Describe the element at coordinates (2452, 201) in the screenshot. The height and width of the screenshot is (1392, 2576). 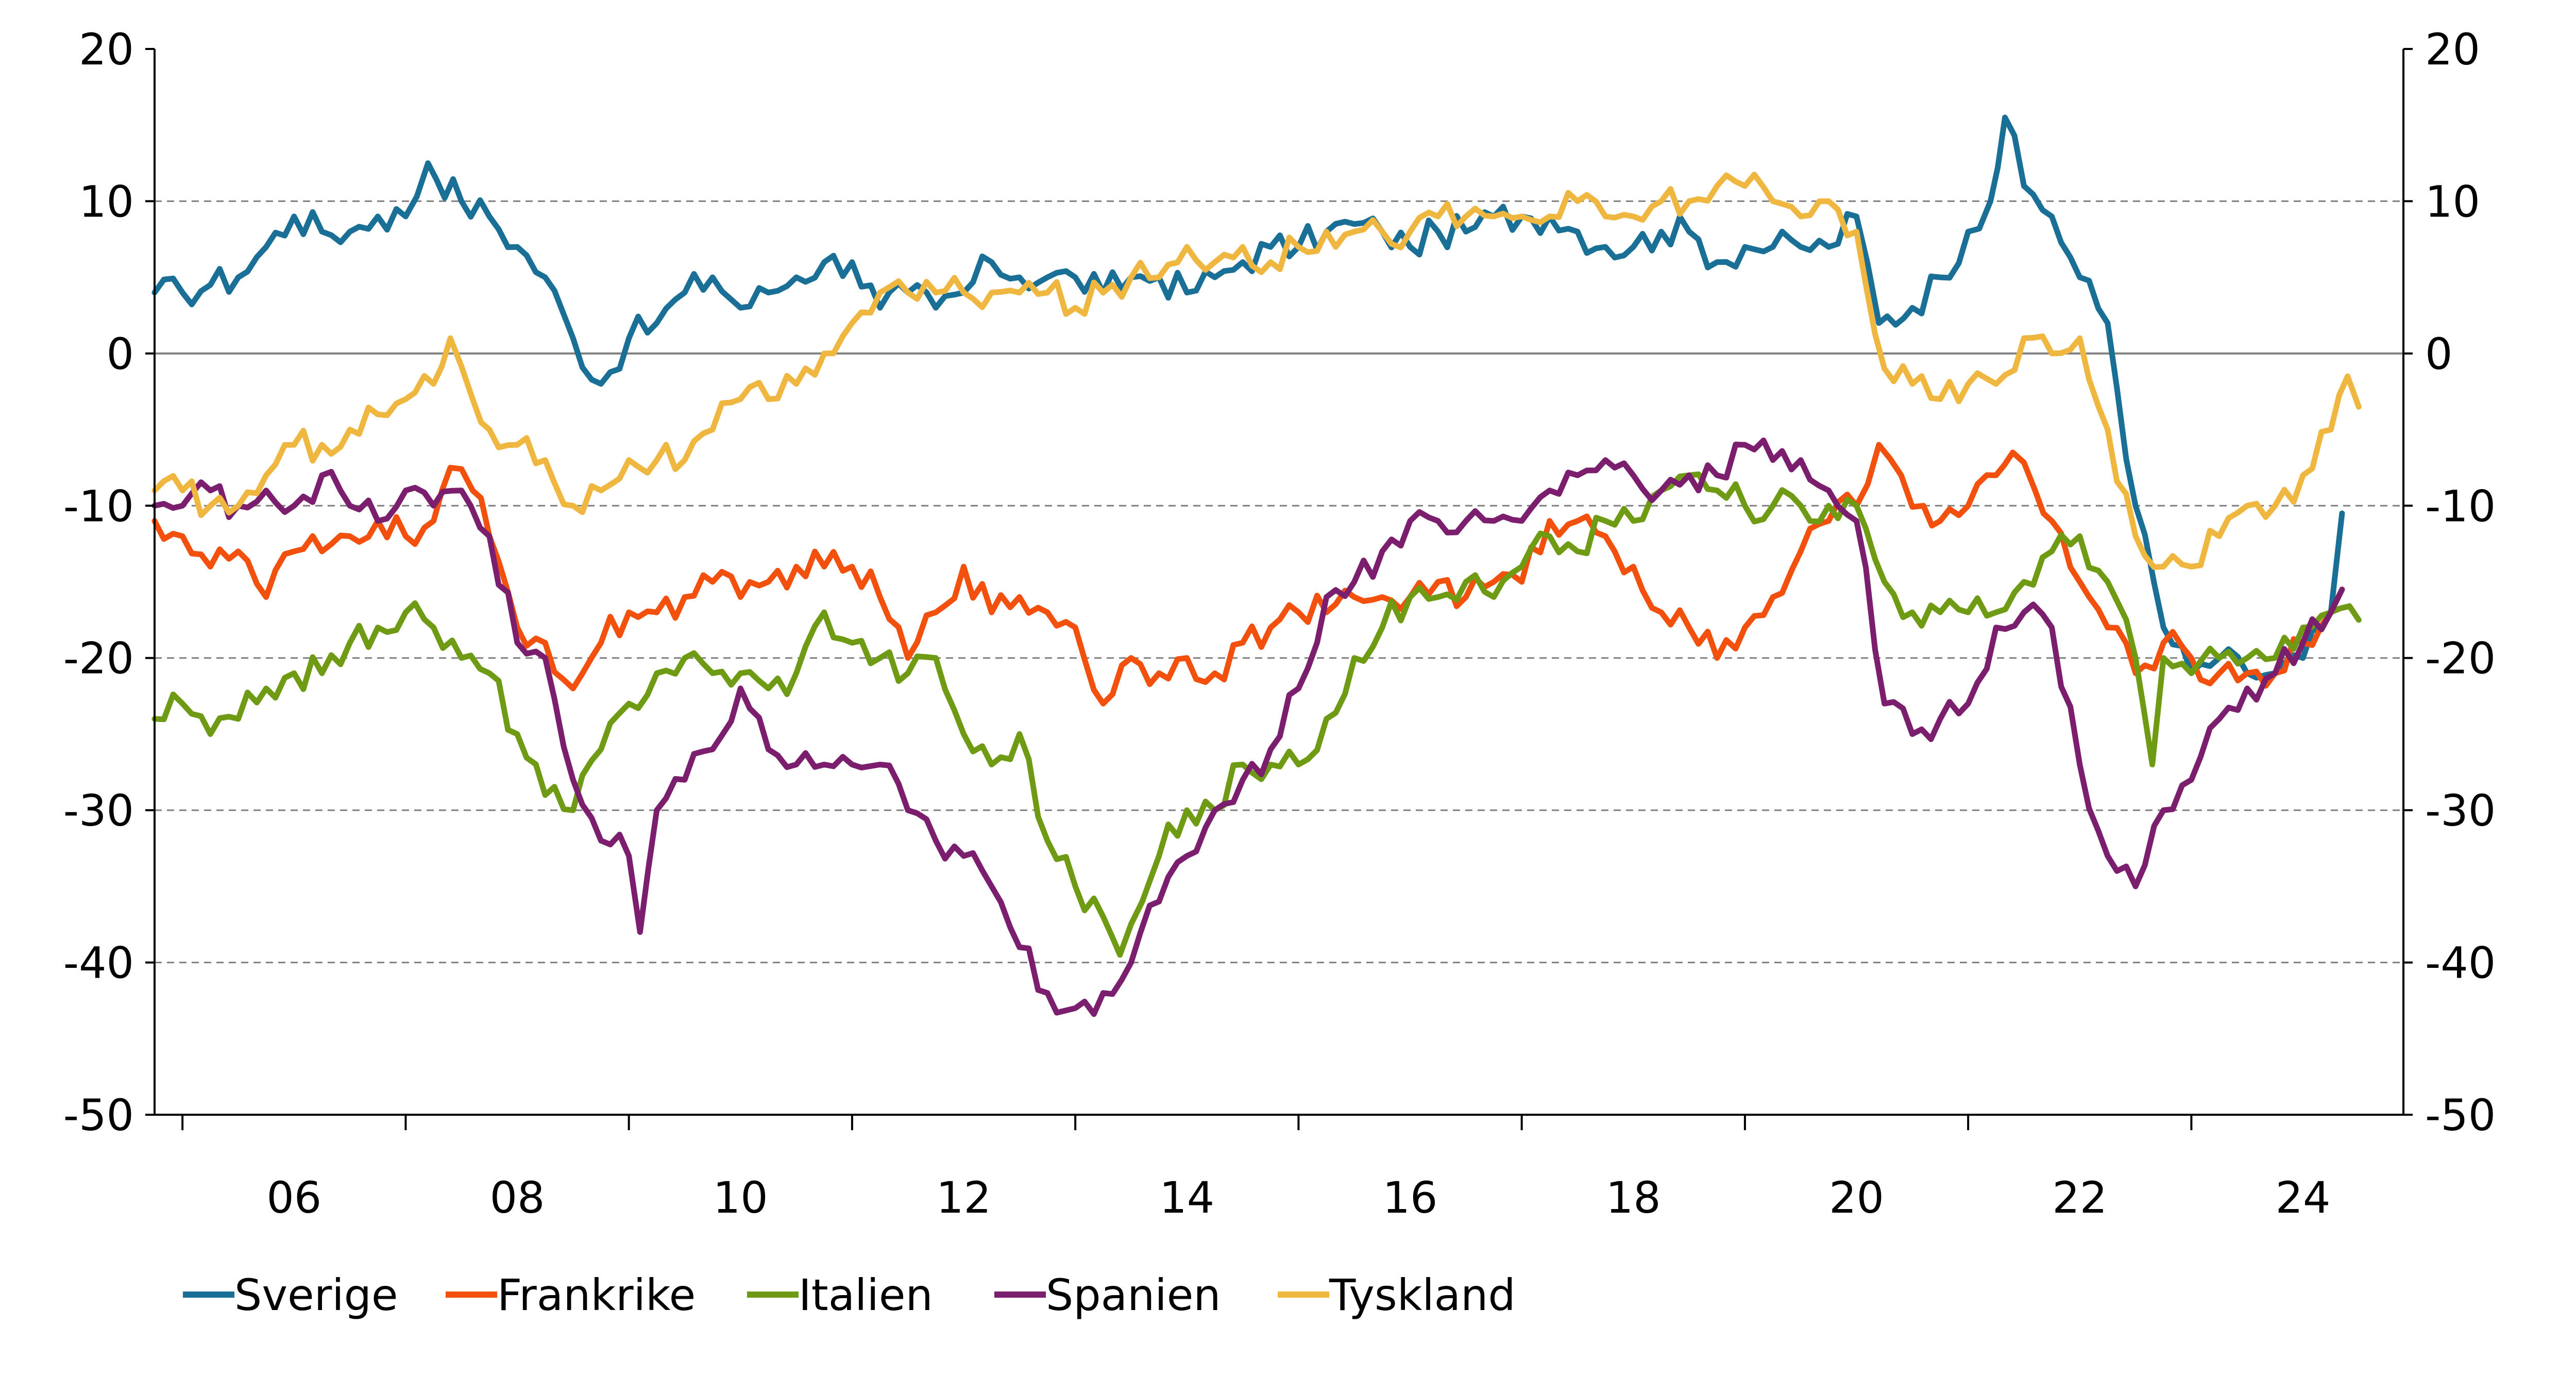
I see `y-tick-label-right: 10` at that location.